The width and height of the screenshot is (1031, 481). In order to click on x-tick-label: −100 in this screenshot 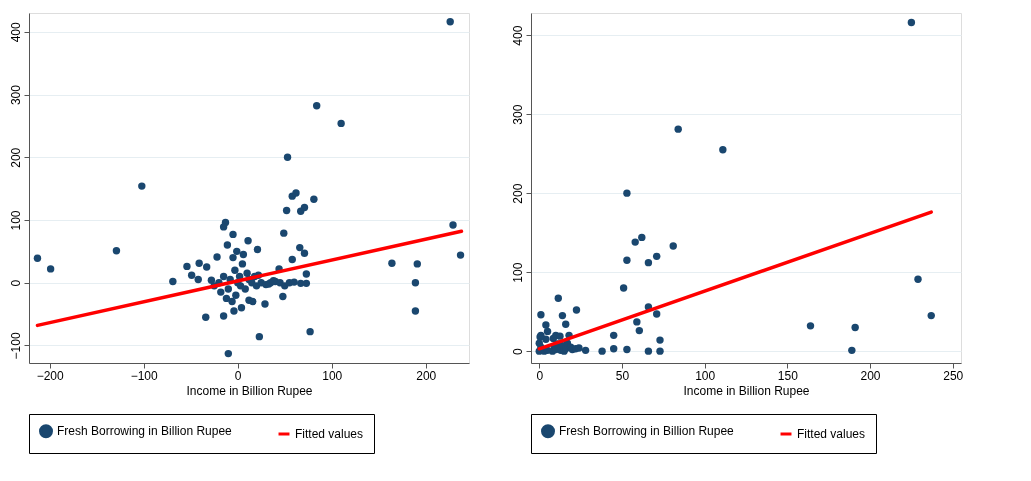, I will do `click(144, 375)`.